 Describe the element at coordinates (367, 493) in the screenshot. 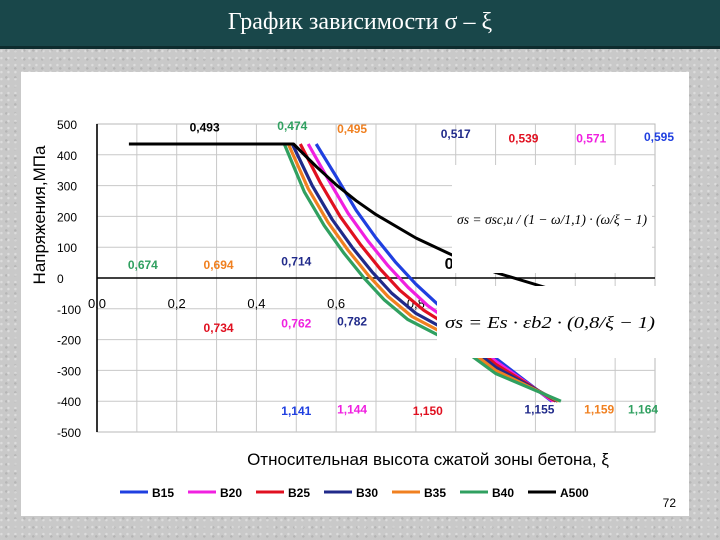

I see `legend-label: B30` at that location.